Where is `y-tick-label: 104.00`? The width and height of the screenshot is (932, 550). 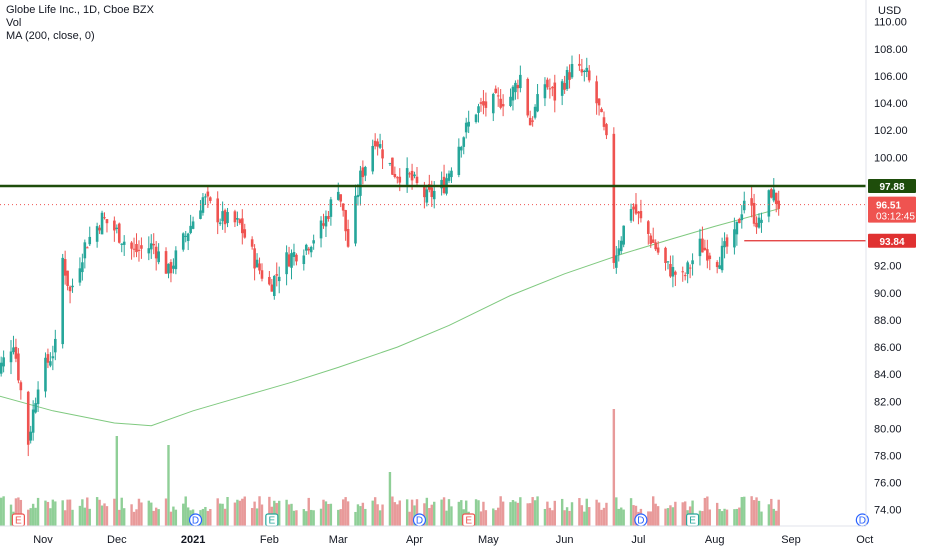
y-tick-label: 104.00 is located at coordinates (891, 104).